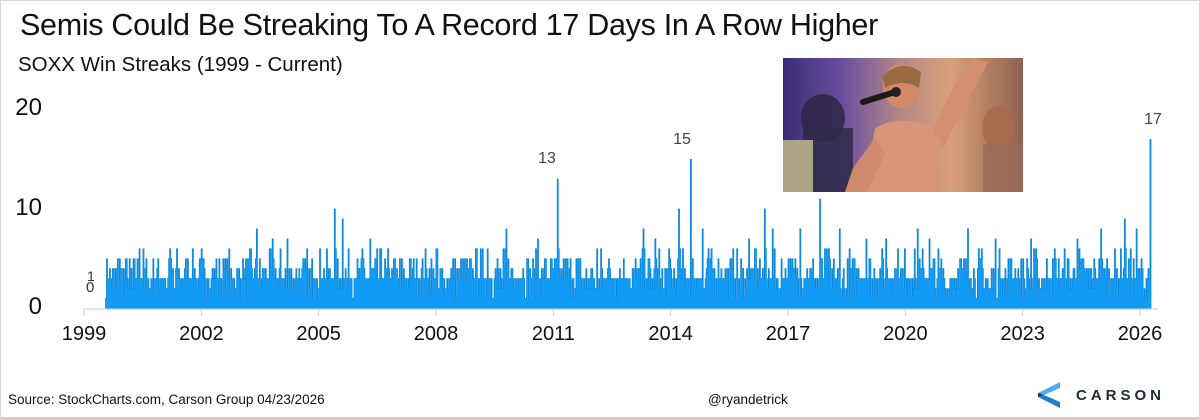  What do you see at coordinates (553, 334) in the screenshot?
I see `x-tick-2011: 2011` at bounding box center [553, 334].